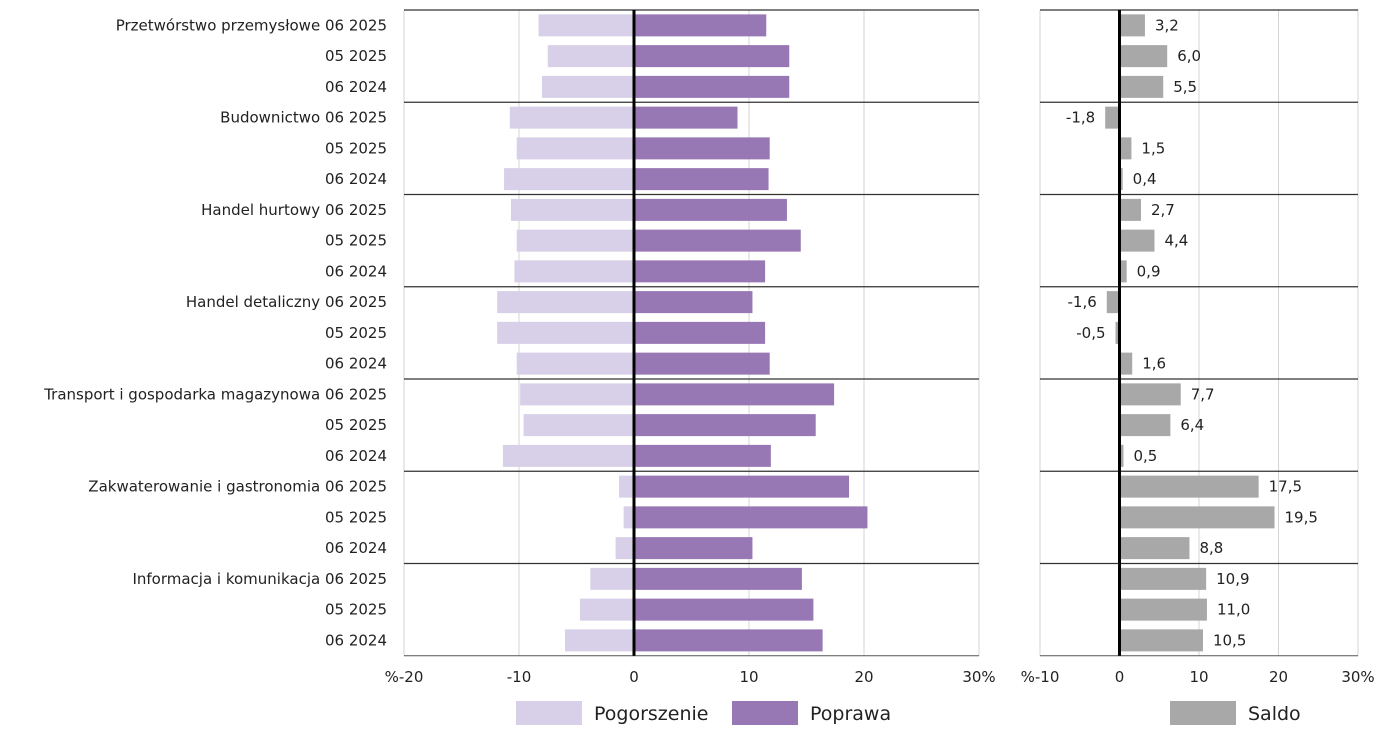 The height and width of the screenshot is (743, 1380). I want to click on saldo-data-label: 5,5, so click(1185, 87).